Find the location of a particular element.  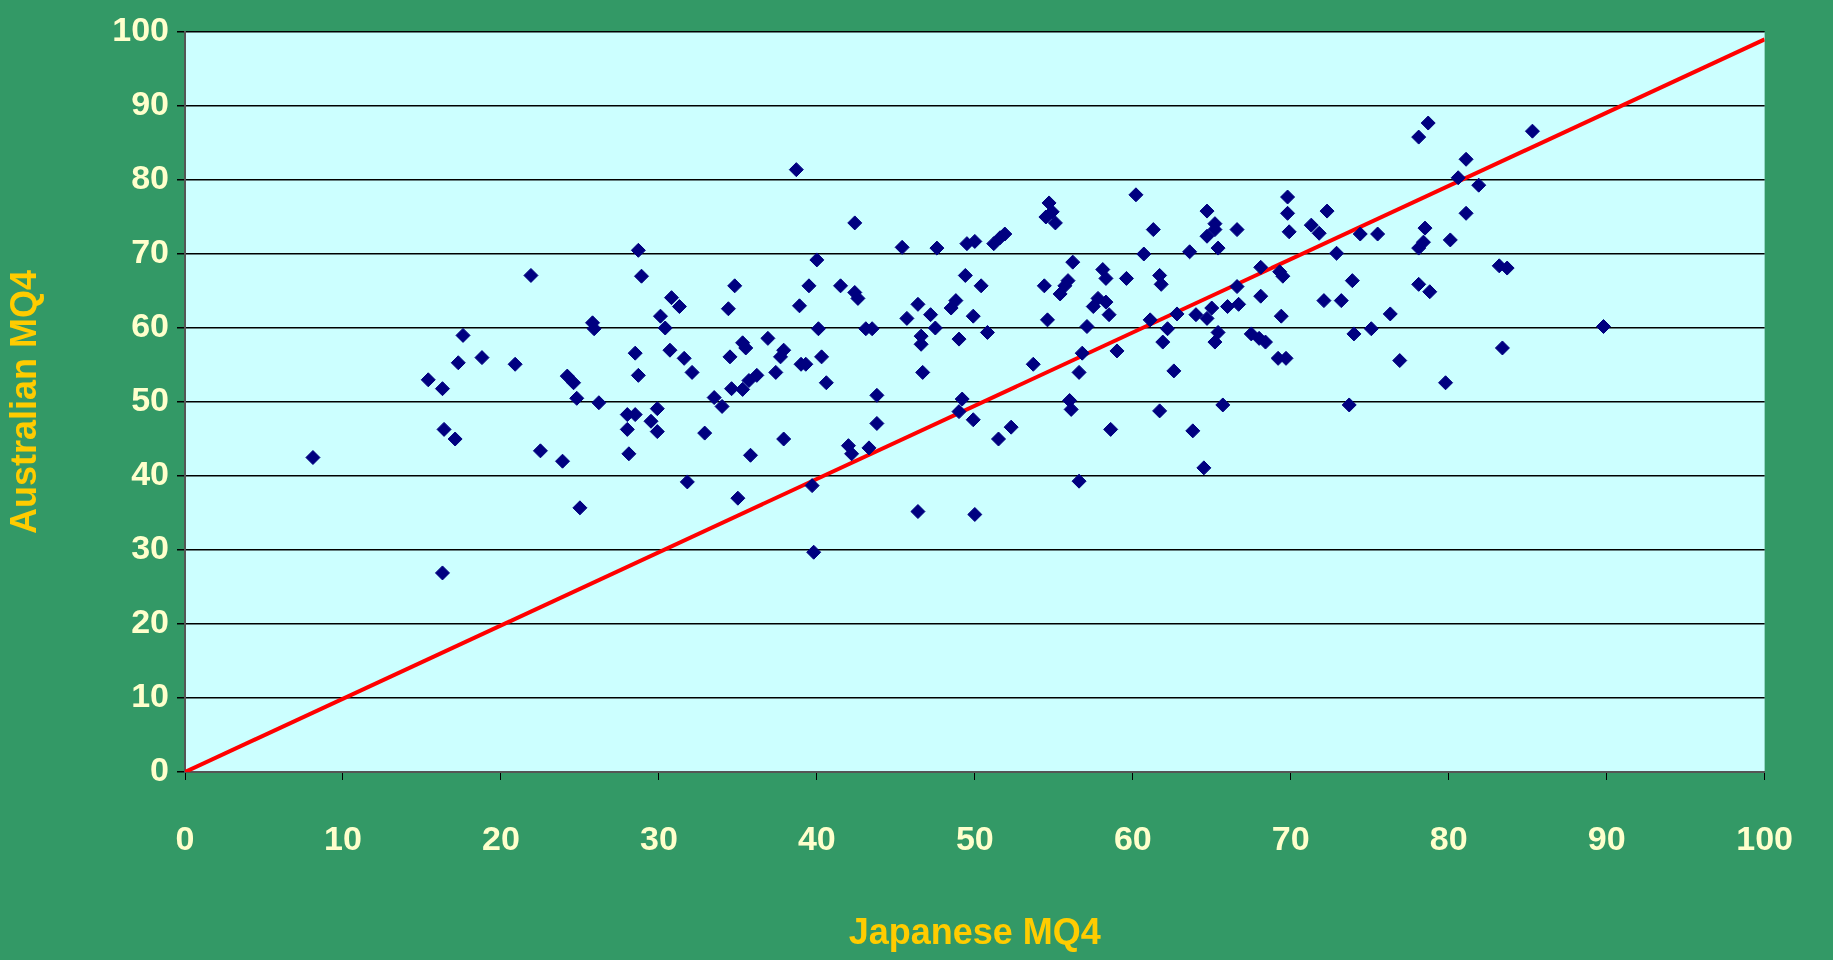

y-tick-label: 20 is located at coordinates (150, 621).